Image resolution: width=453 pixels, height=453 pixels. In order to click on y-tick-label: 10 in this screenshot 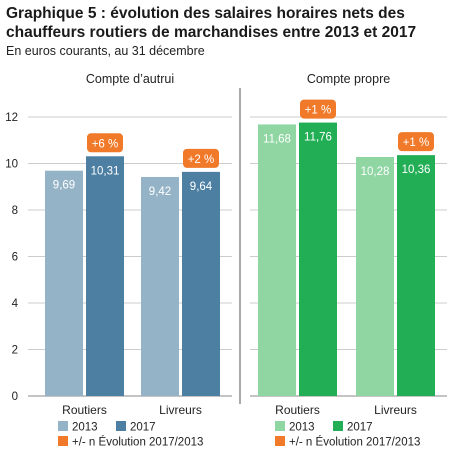, I will do `click(11, 165)`.